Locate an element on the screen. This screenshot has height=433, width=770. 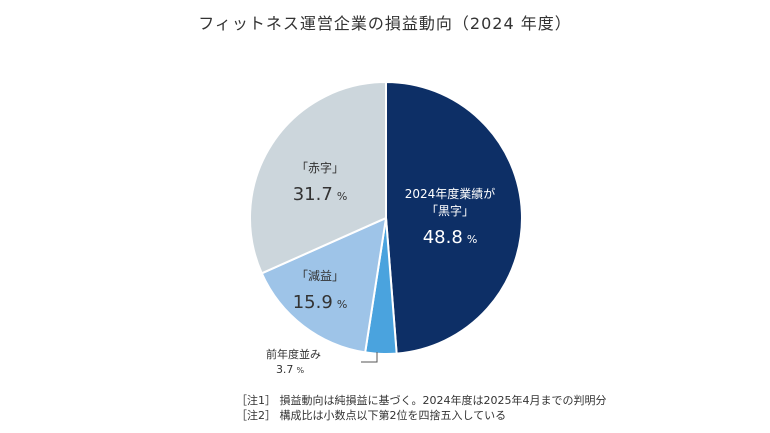
slice-name: 前年度並み is located at coordinates (293, 354).